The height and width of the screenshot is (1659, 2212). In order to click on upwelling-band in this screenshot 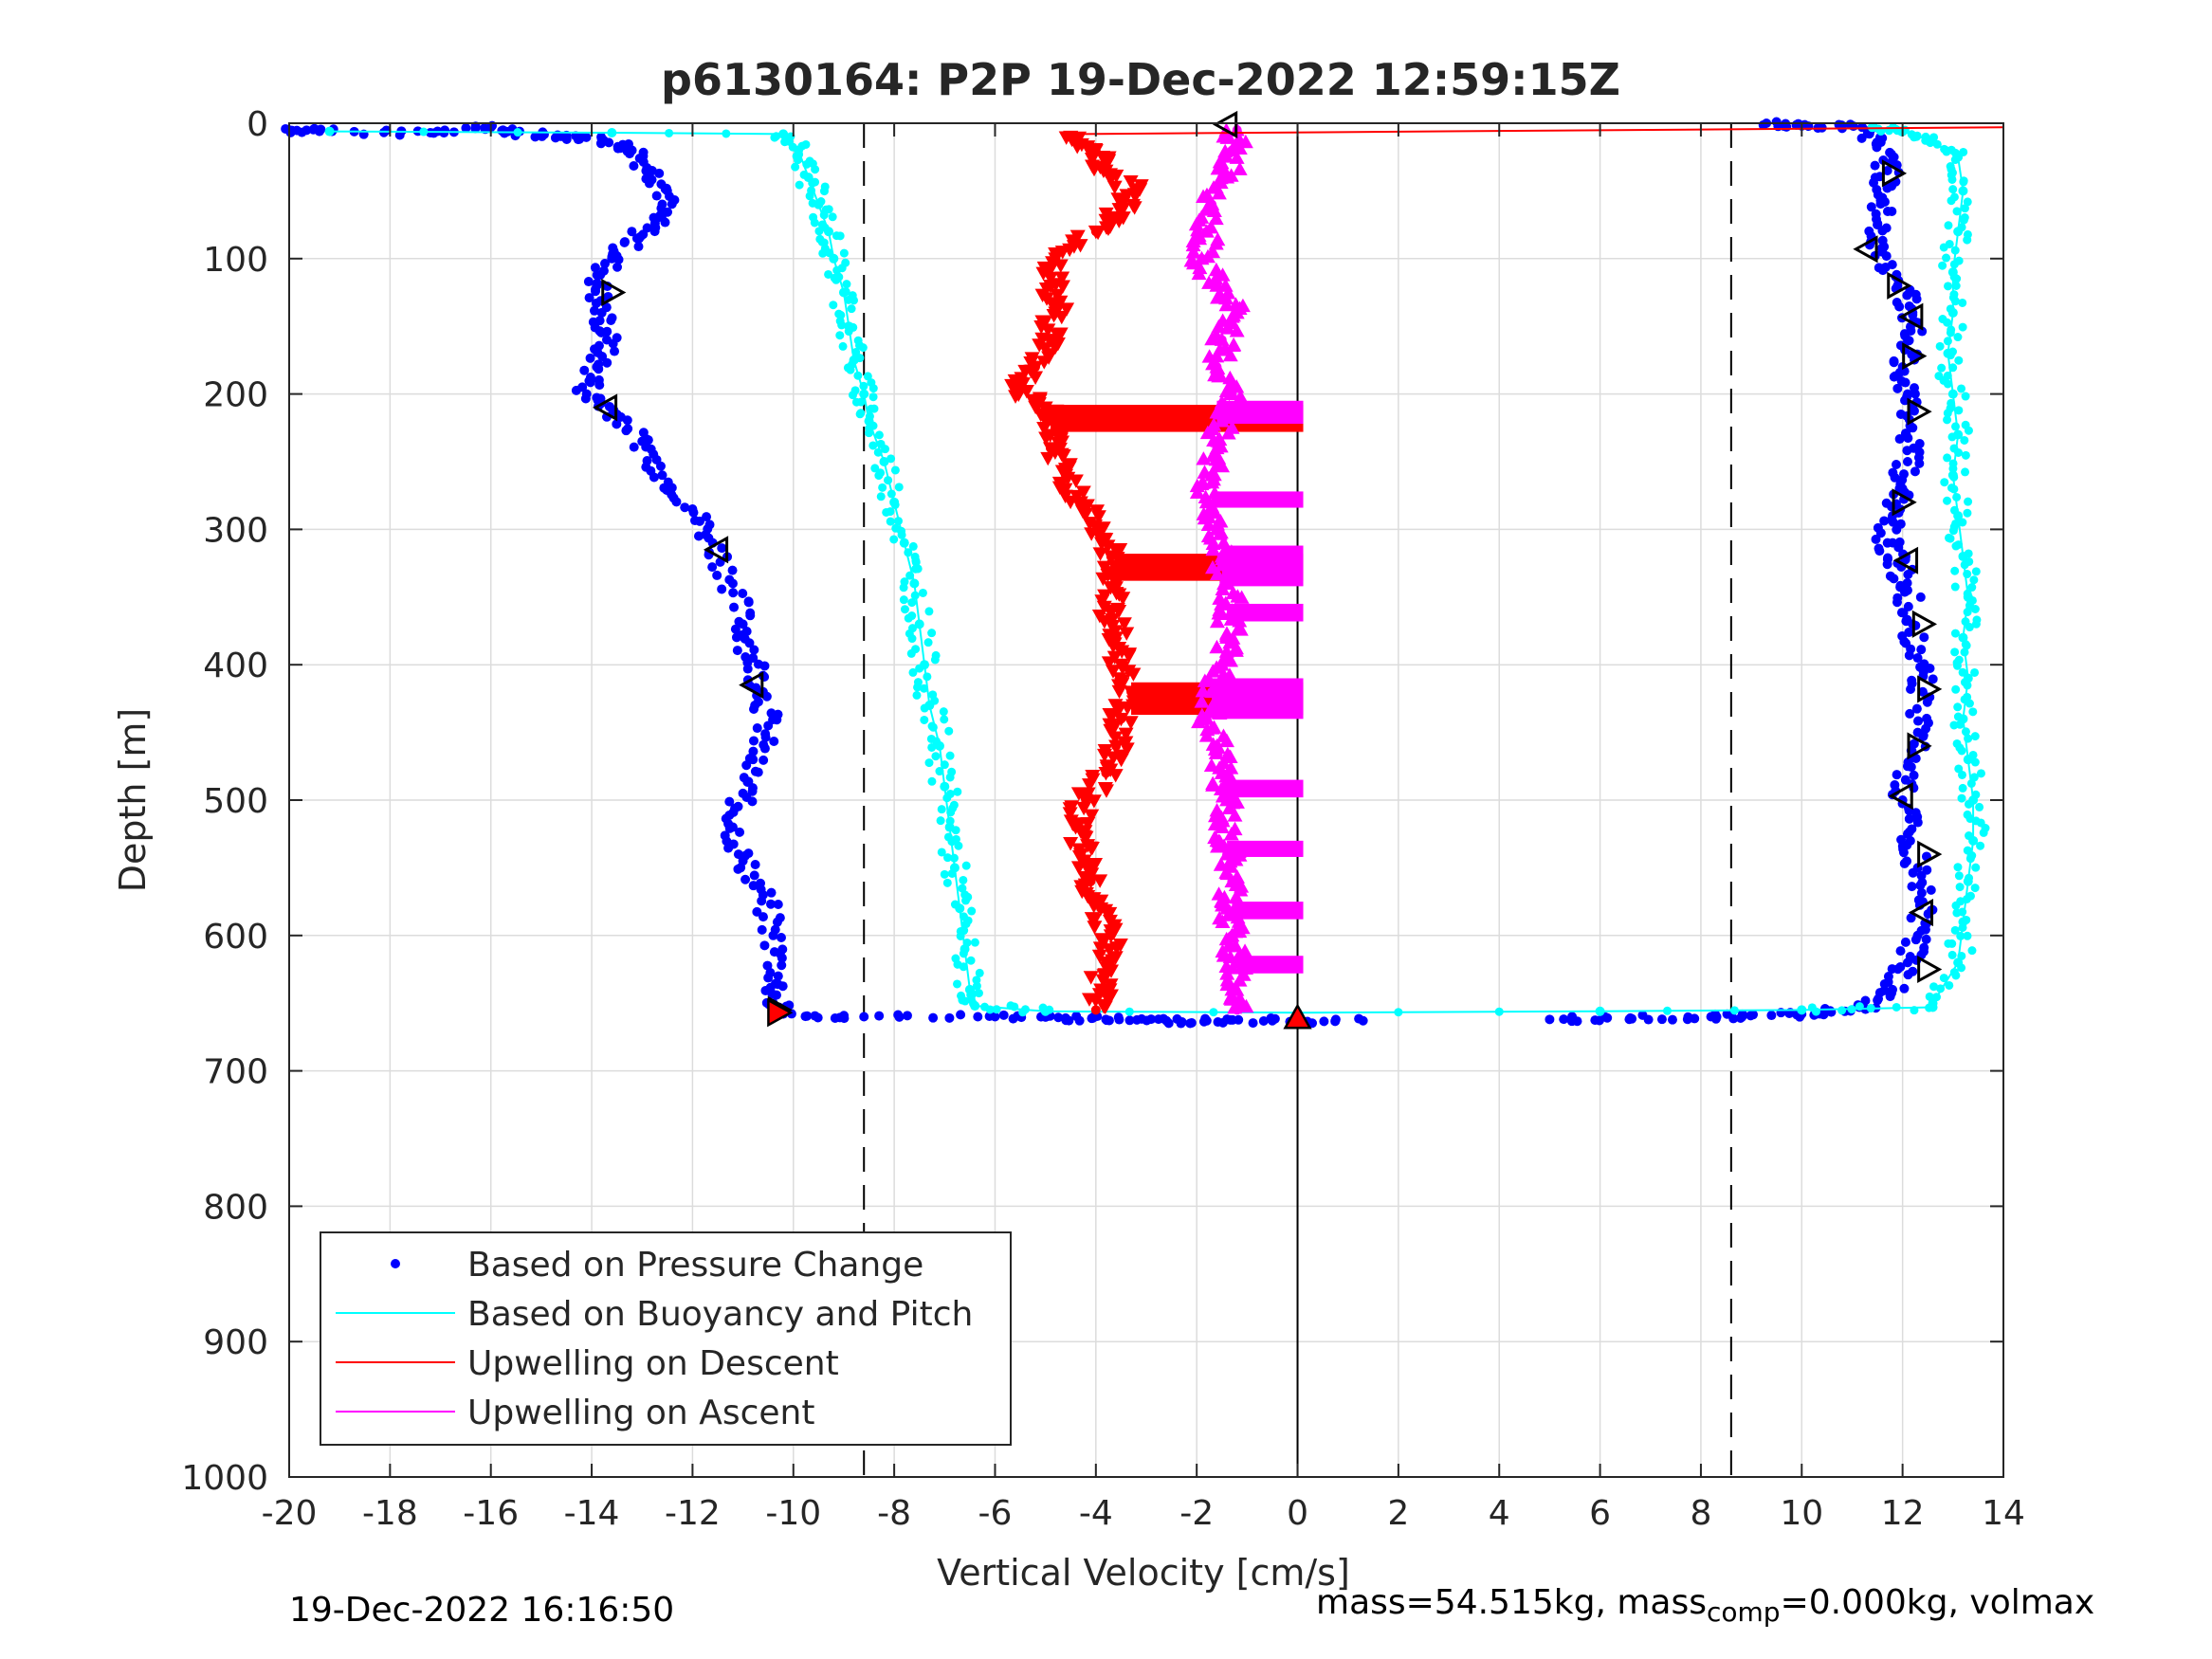, I will do `click(1258, 499)`.